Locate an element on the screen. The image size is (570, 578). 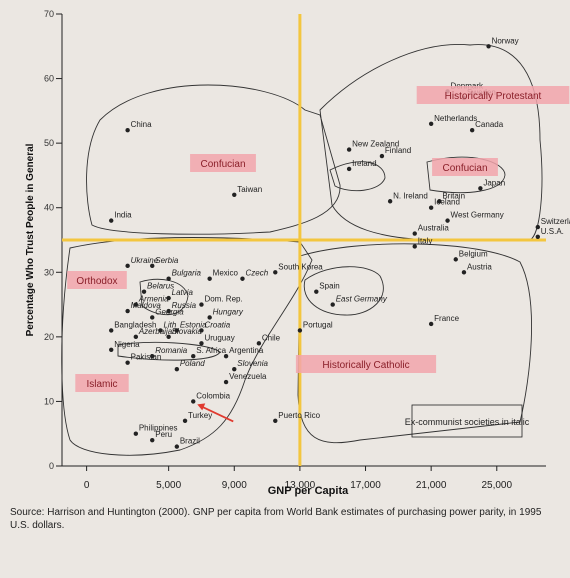
data-point-label: Nigeria is located at coordinates (127, 344).